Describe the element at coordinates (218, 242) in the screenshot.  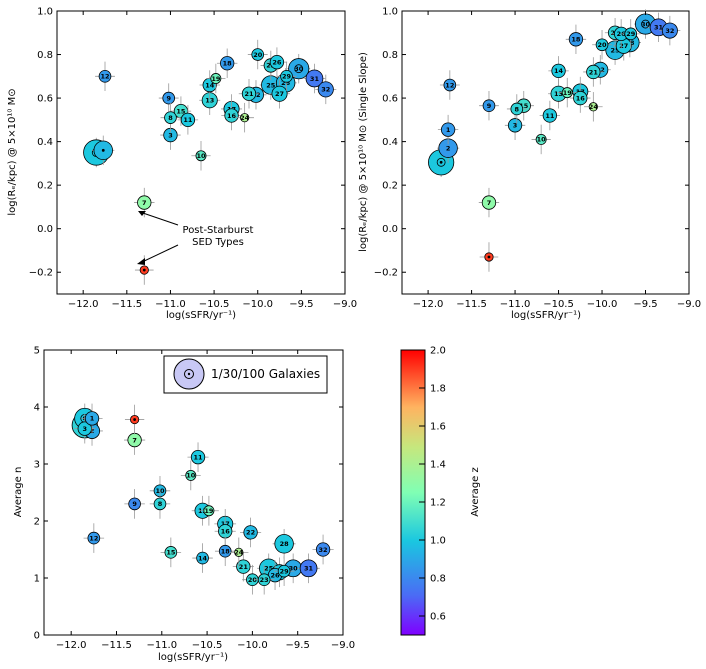
I see `annotation-line-2: SED Types` at that location.